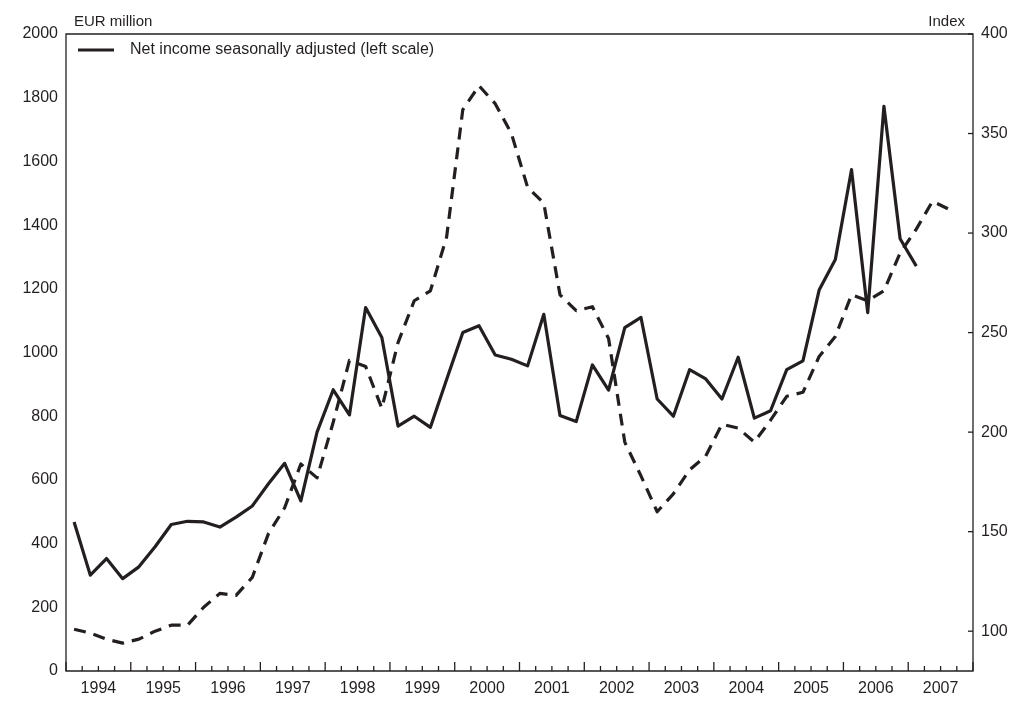 The image size is (1024, 701). Describe the element at coordinates (228, 688) in the screenshot. I see `x-tick-label: 1996` at that location.